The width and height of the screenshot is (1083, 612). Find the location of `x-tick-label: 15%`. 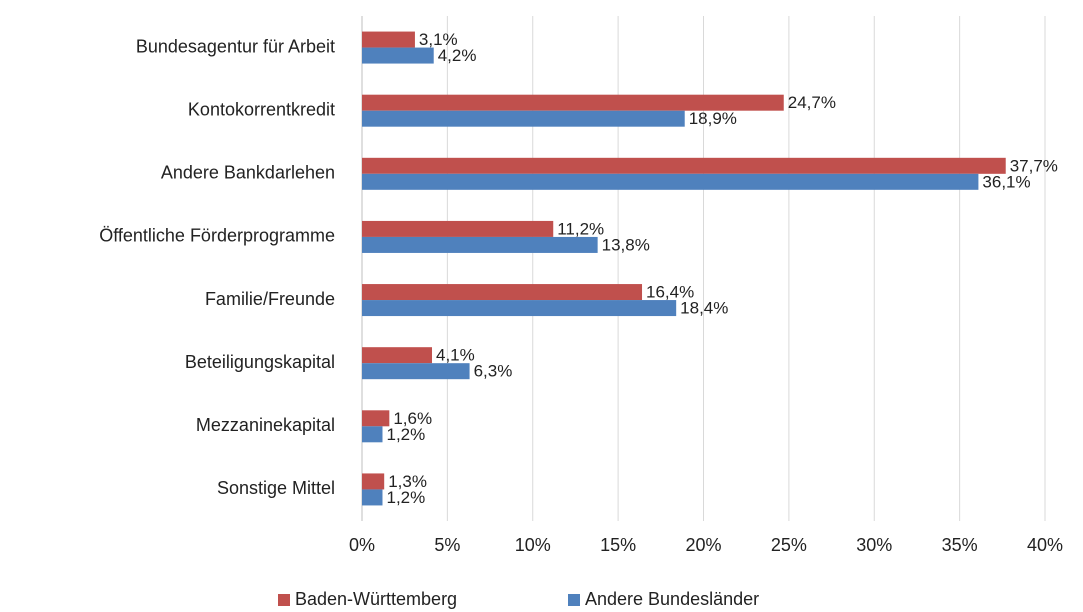

x-tick-label: 15% is located at coordinates (618, 545).